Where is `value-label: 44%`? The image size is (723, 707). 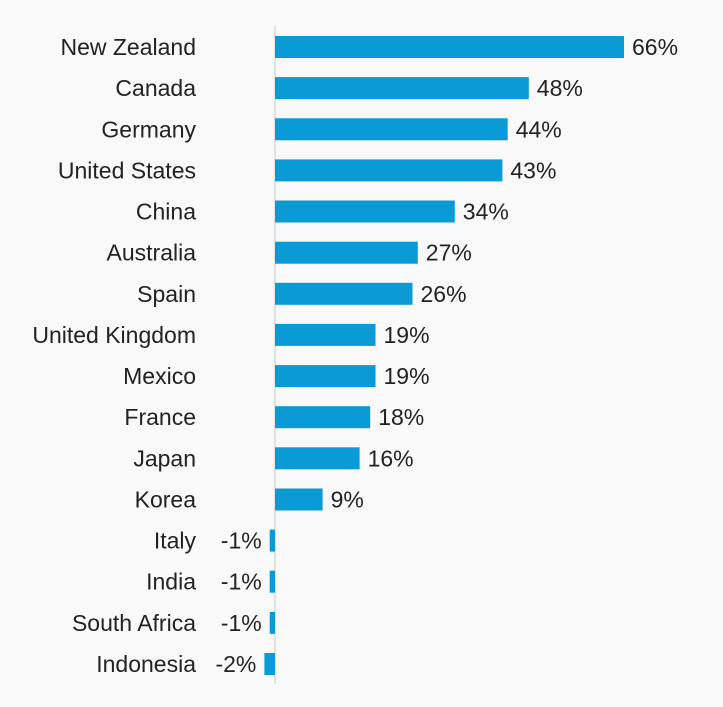 value-label: 44% is located at coordinates (539, 129).